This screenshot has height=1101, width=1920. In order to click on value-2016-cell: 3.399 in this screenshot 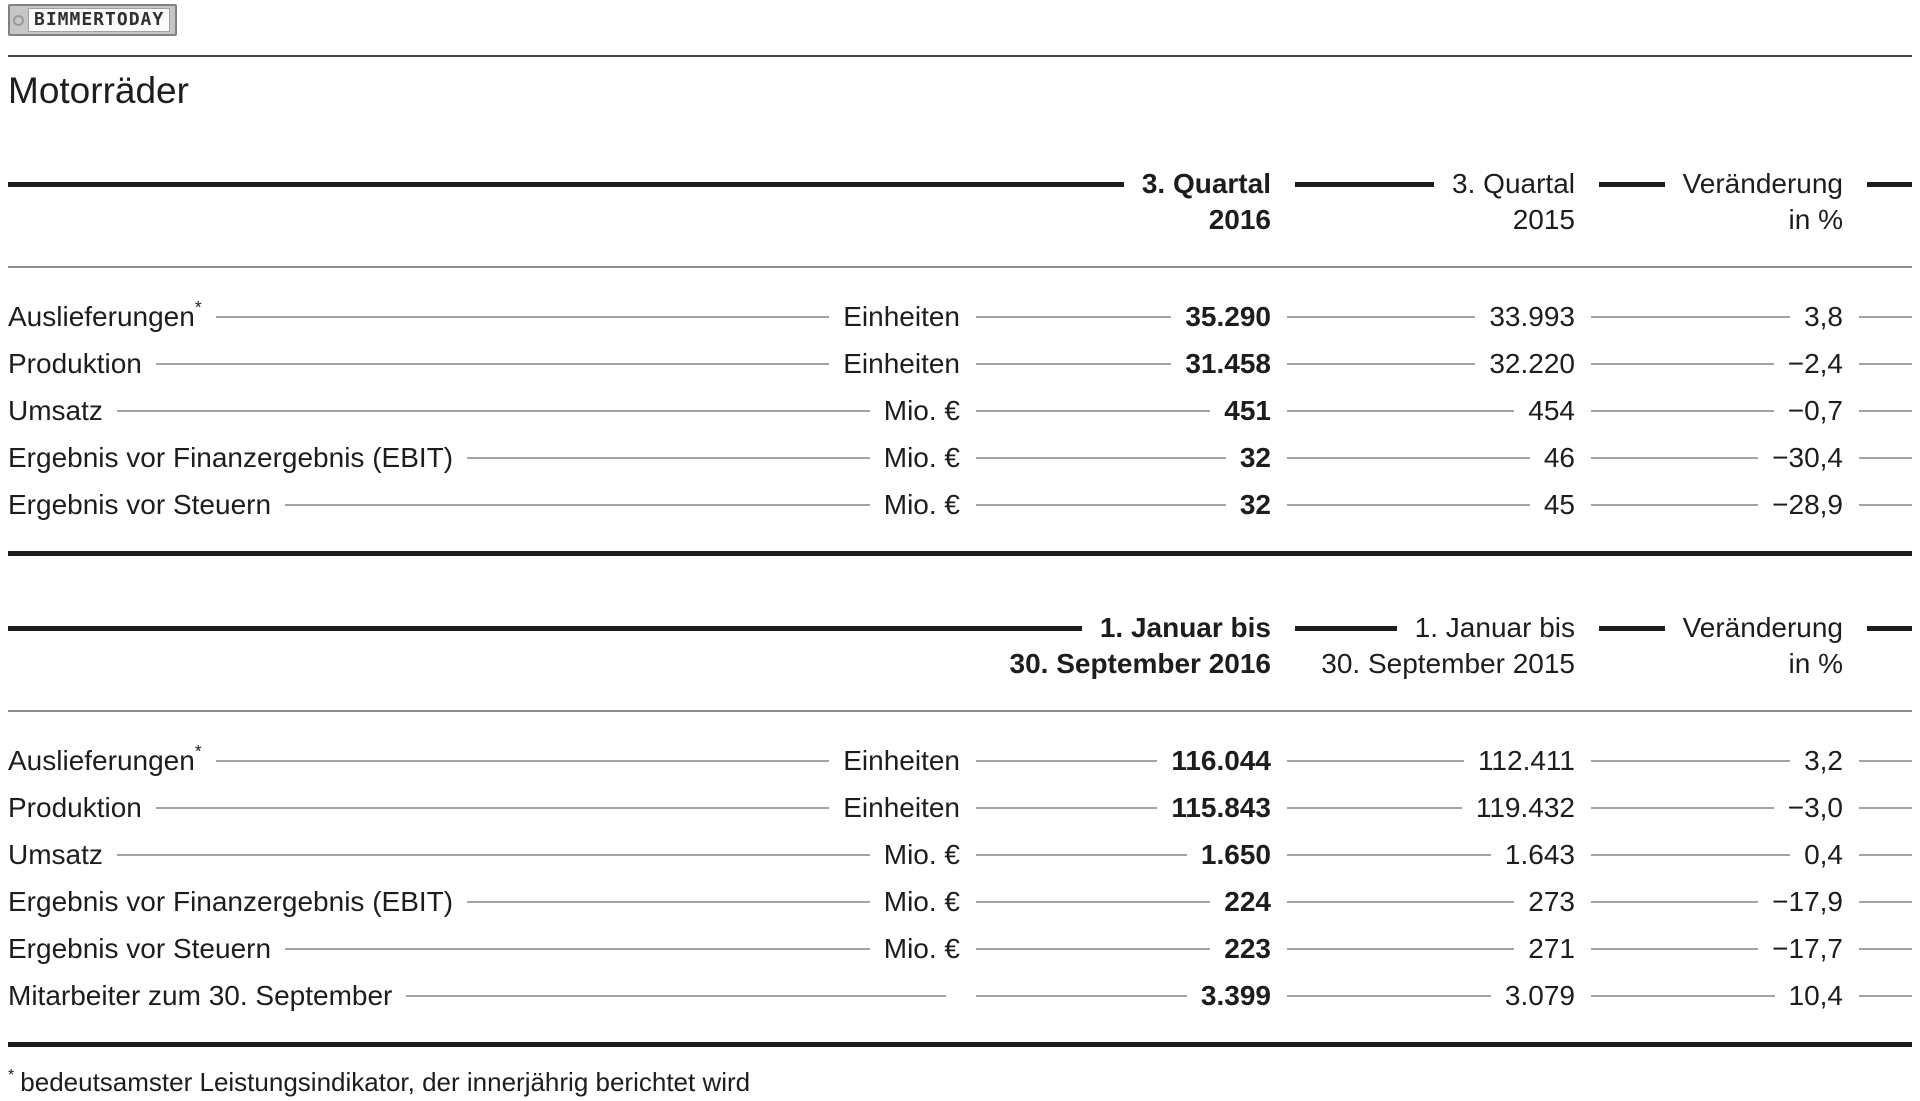, I will do `click(1115, 996)`.